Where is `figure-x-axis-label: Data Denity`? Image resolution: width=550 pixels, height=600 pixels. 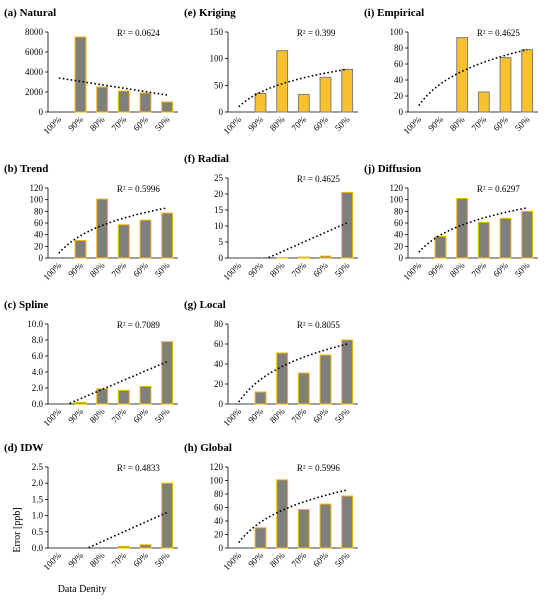 figure-x-axis-label: Data Denity is located at coordinates (82, 589).